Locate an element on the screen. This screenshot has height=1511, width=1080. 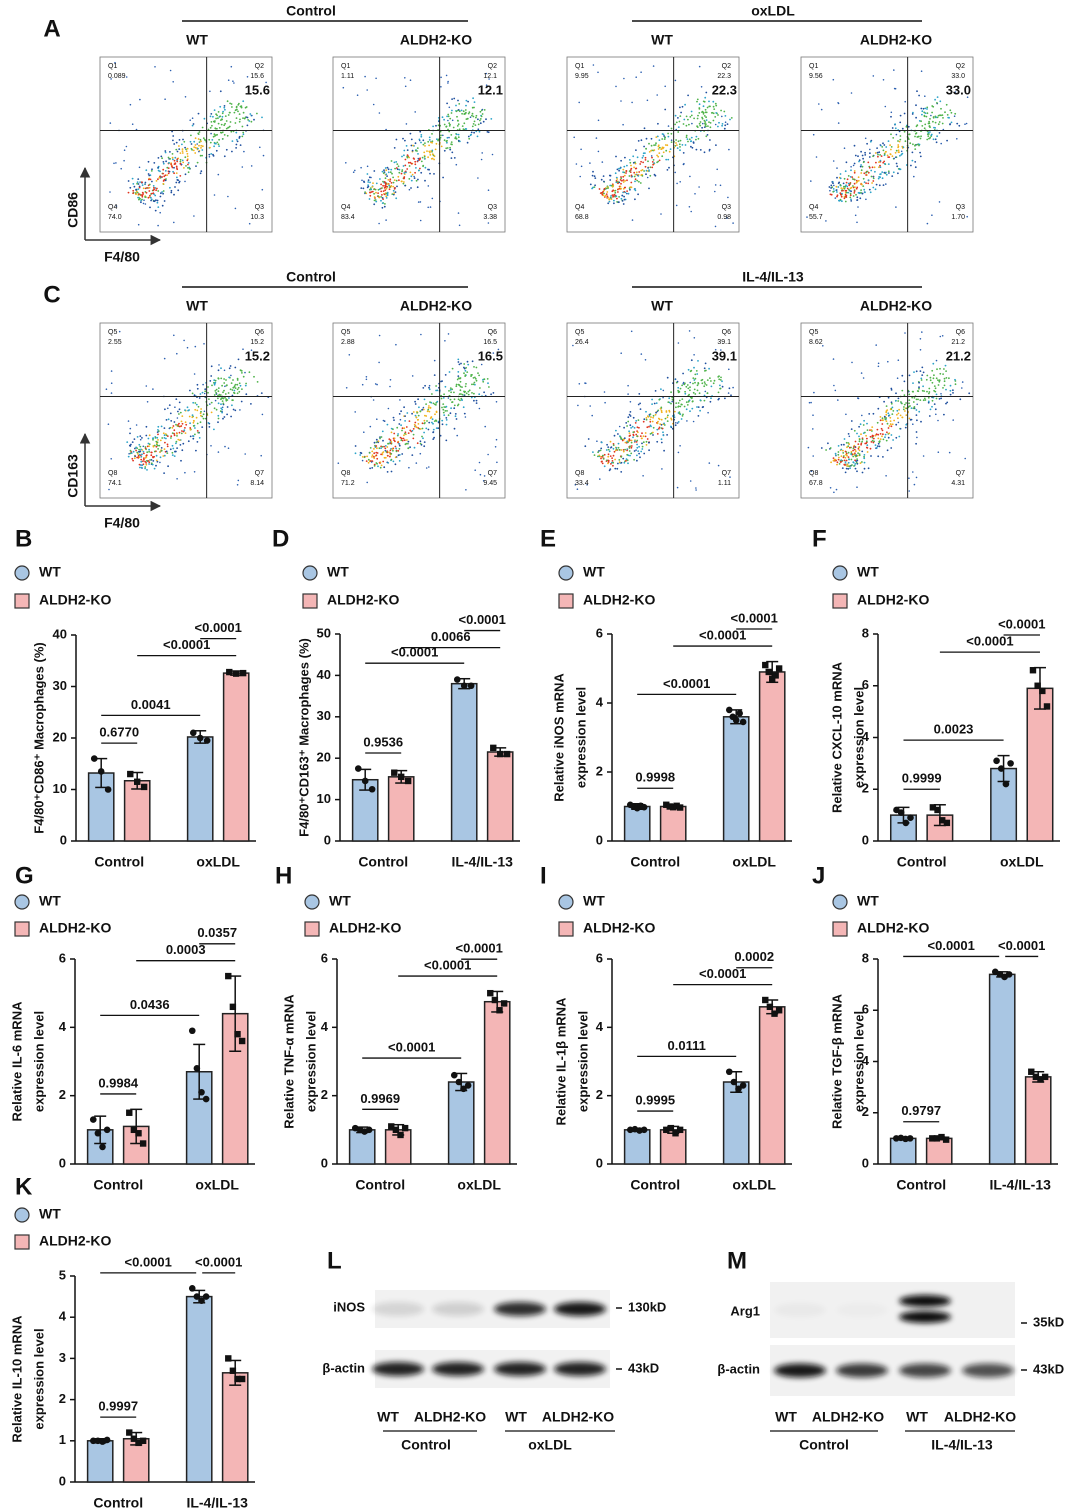
quadrant-value: 83.4 is located at coordinates (348, 217).